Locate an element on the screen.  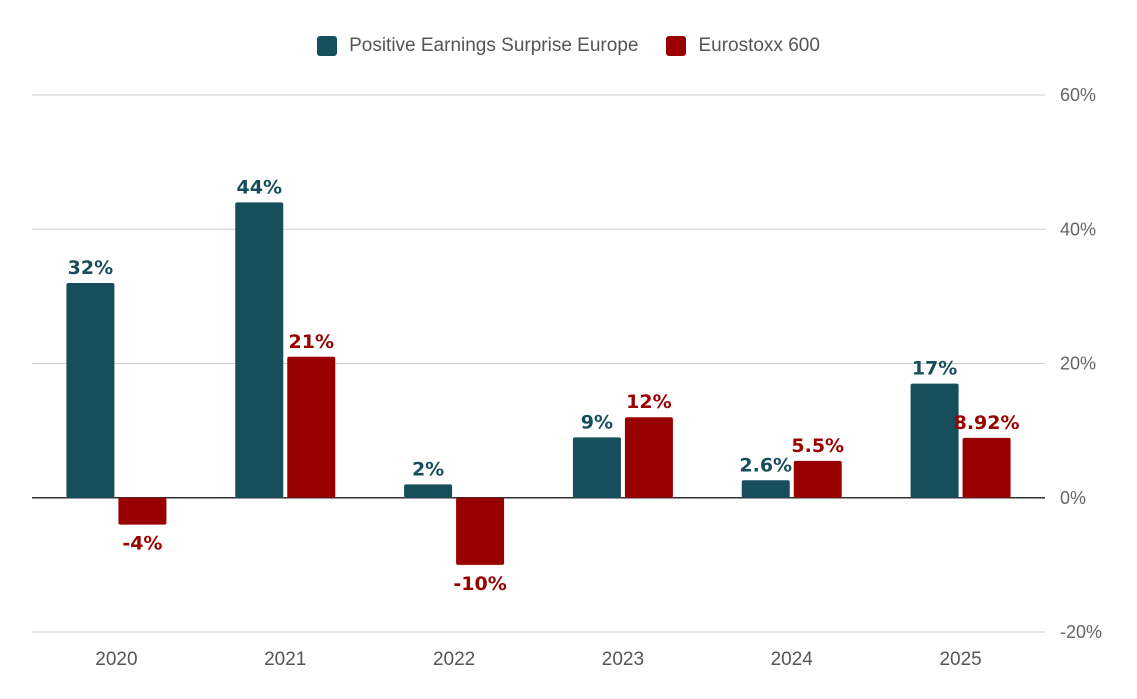
bar-series-1-2025 is located at coordinates (934, 440).